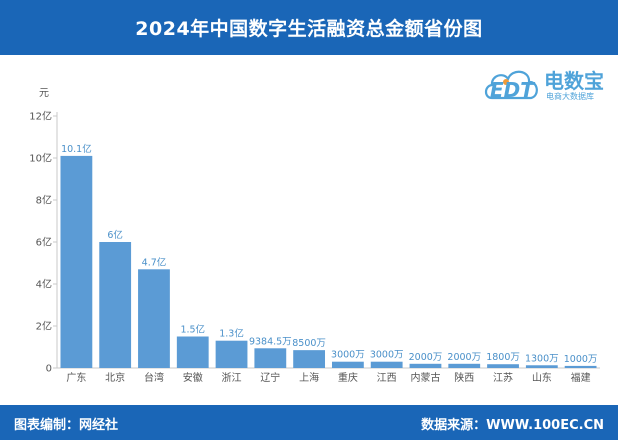 The width and height of the screenshot is (618, 440). I want to click on y-tick-label: 2亿, so click(44, 326).